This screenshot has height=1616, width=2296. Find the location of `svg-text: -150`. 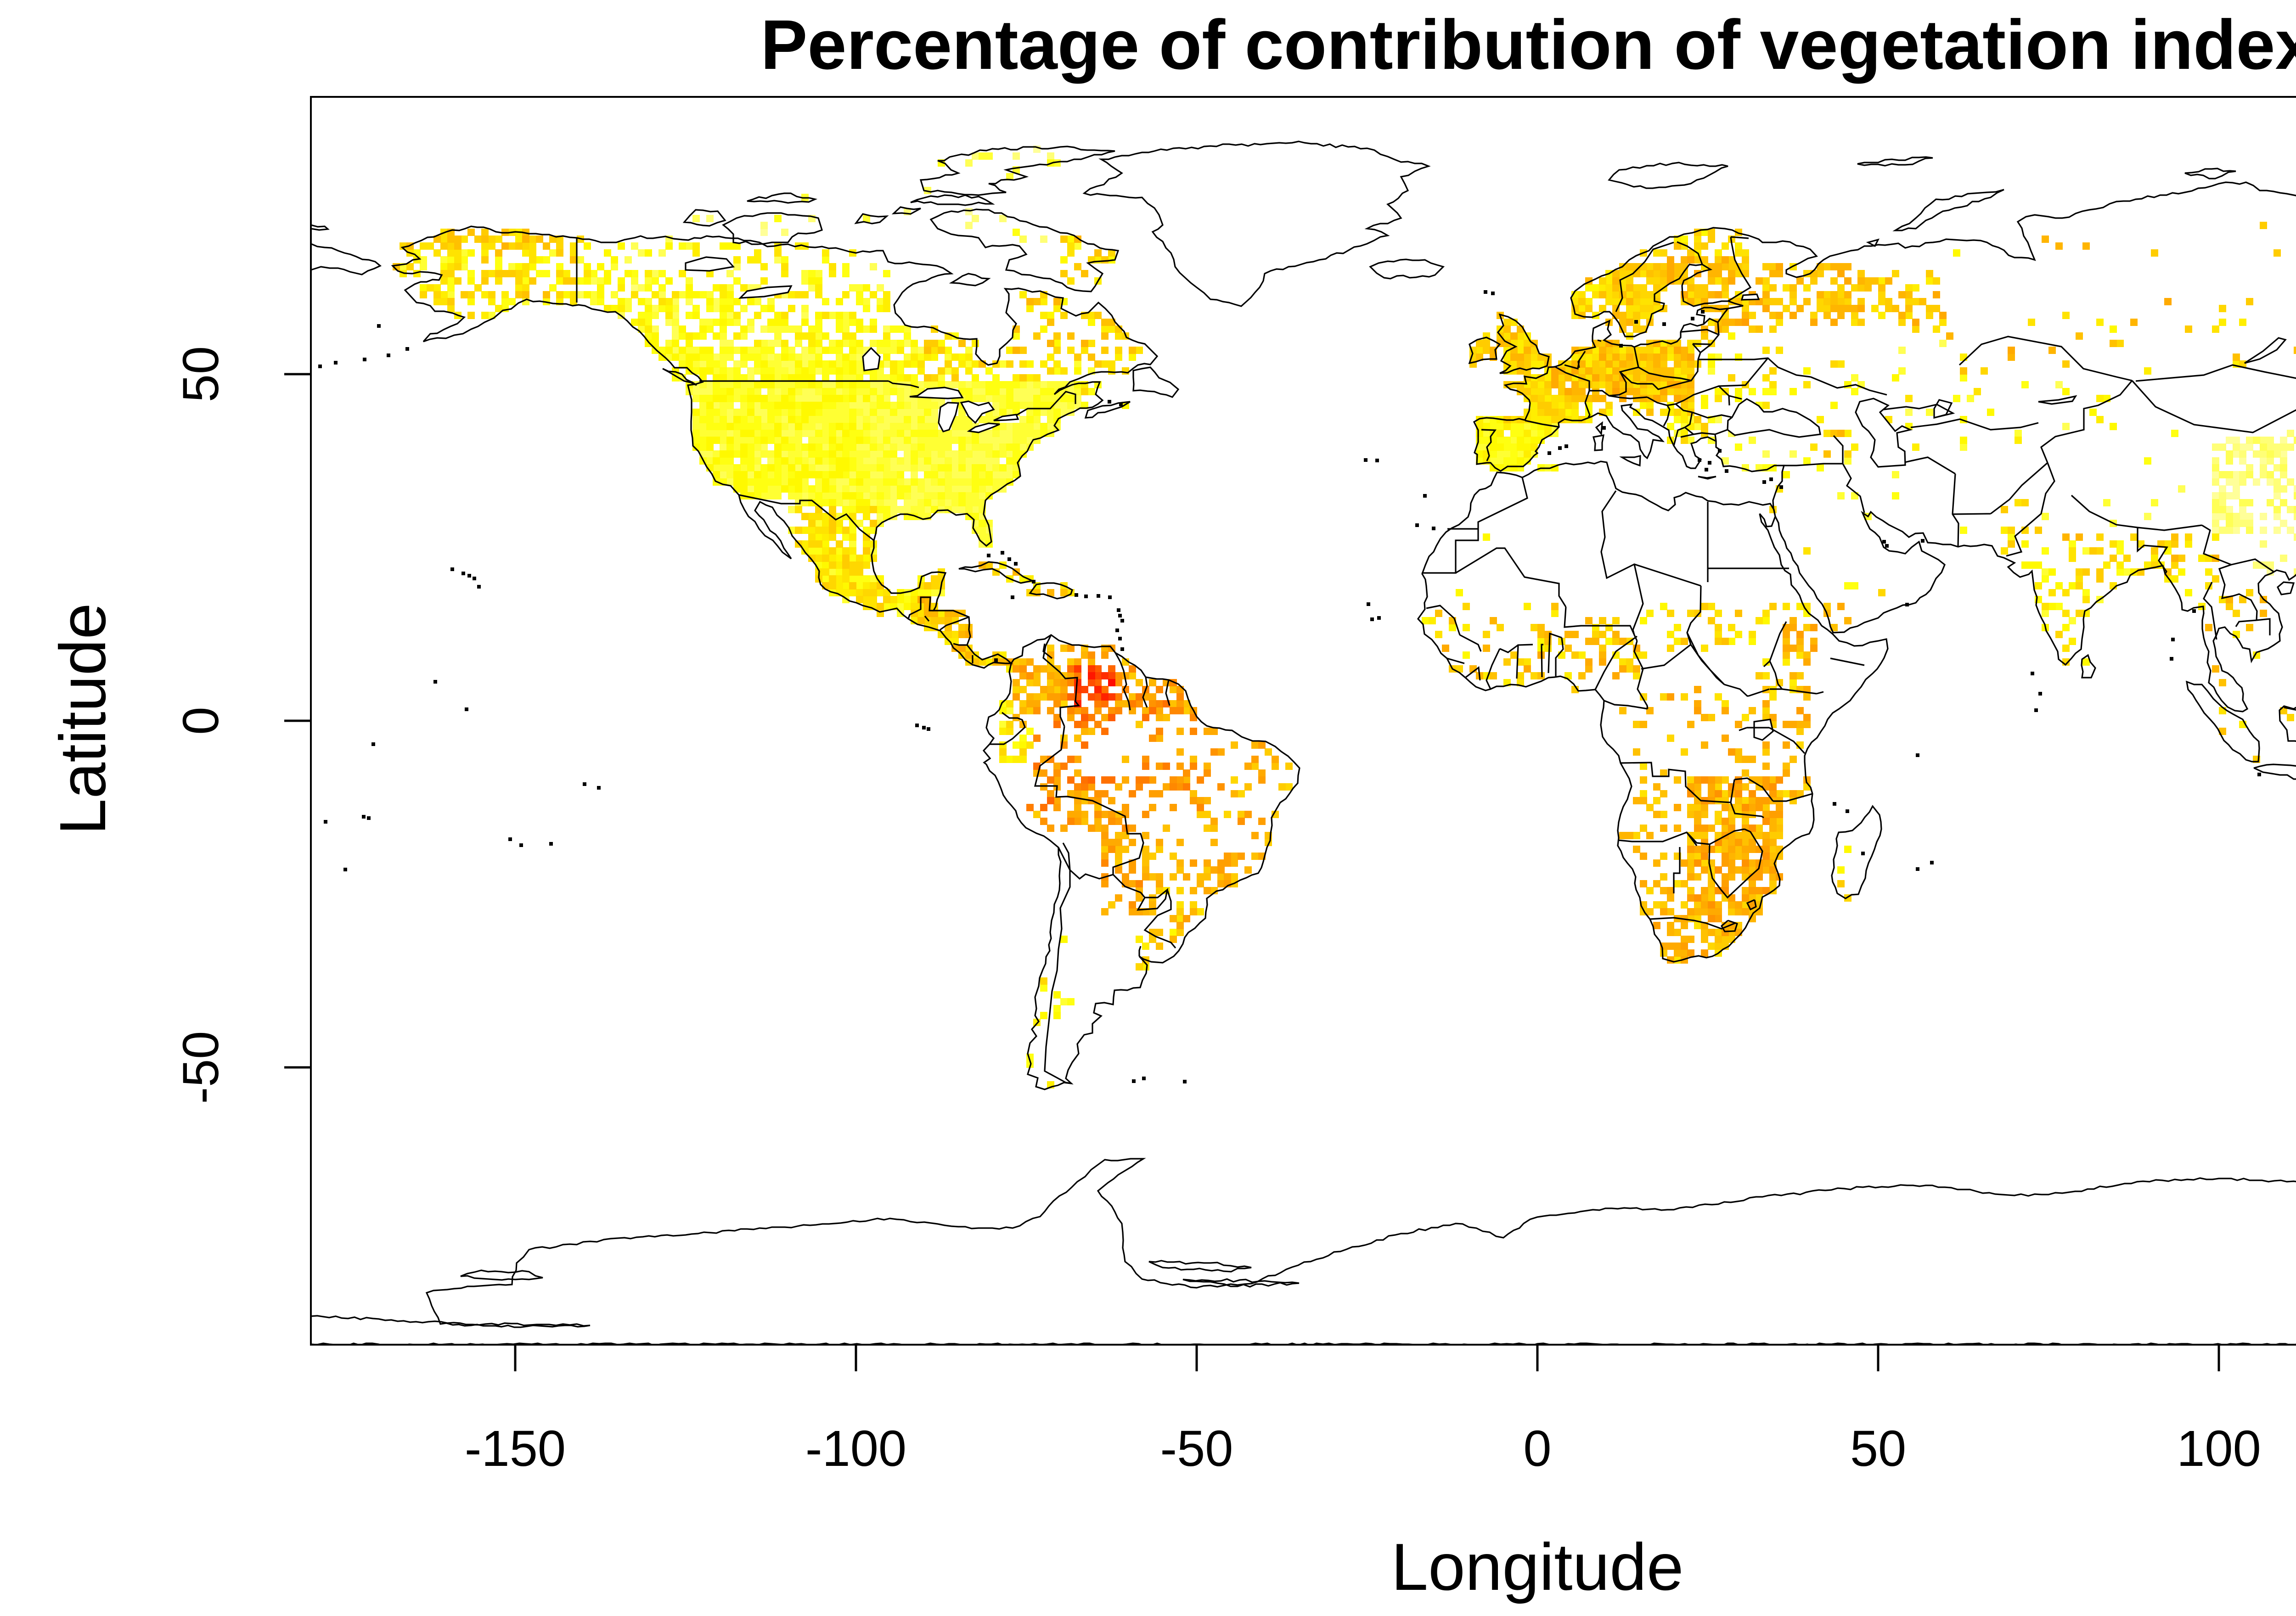

svg-text: -150 is located at coordinates (515, 1448).